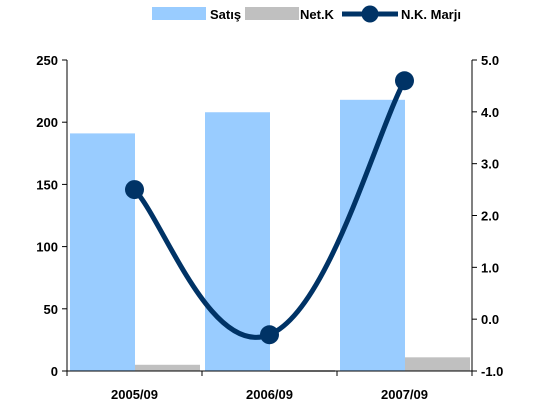  What do you see at coordinates (54, 371) in the screenshot?
I see `y-left-tick-label: 0` at bounding box center [54, 371].